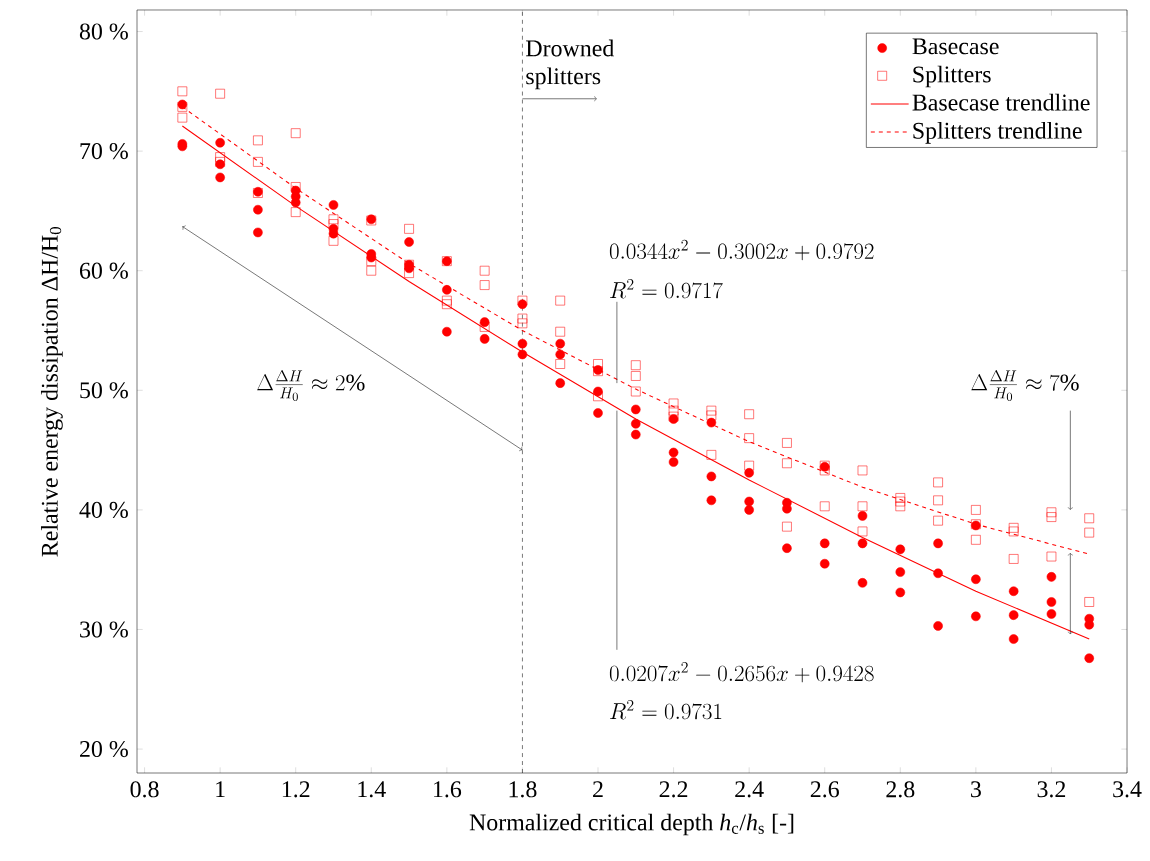 The width and height of the screenshot is (1150, 861). Describe the element at coordinates (296, 789) in the screenshot. I see `x-tick-label: 1.2` at that location.